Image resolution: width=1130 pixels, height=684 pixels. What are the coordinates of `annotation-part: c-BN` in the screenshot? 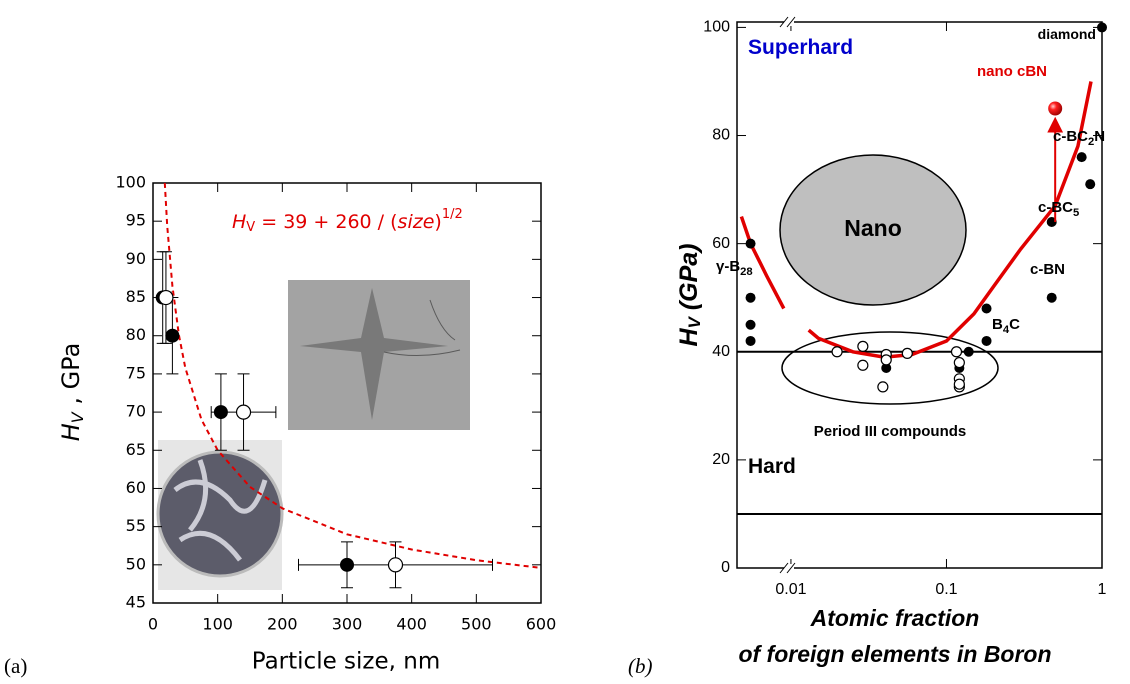 It's located at (1047, 269).